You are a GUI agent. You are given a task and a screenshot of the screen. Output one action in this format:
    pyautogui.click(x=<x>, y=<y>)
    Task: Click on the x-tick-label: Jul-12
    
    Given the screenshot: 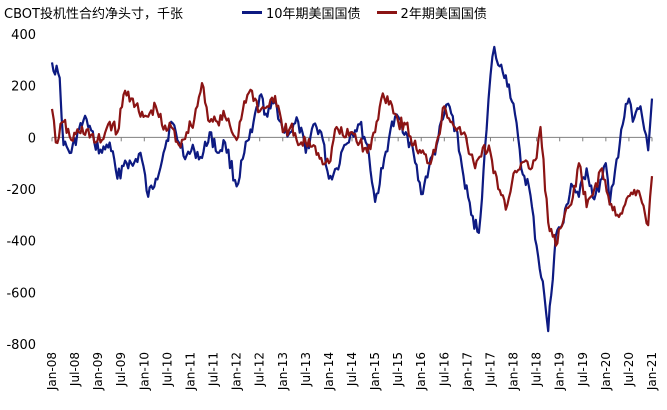 What is the action you would take?
    pyautogui.click(x=260, y=369)
    